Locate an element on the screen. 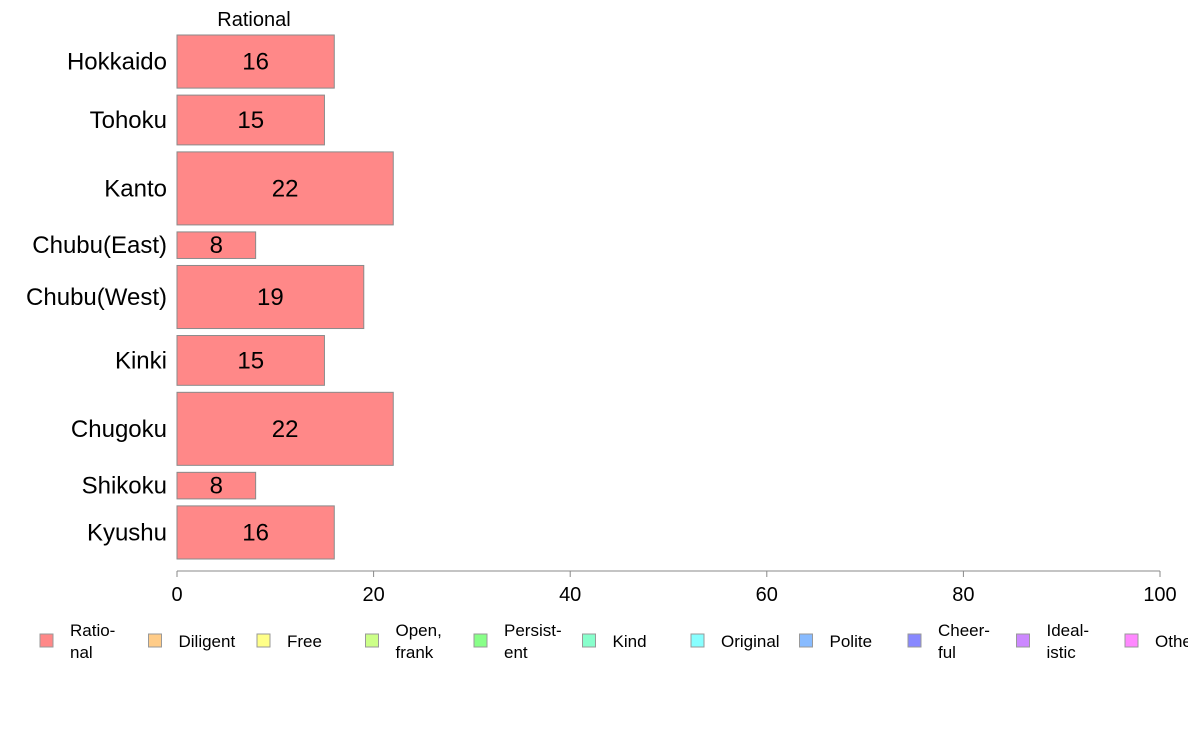 Image resolution: width=1188 pixels, height=736 pixels. legend-label-line2: nal is located at coordinates (81, 652).